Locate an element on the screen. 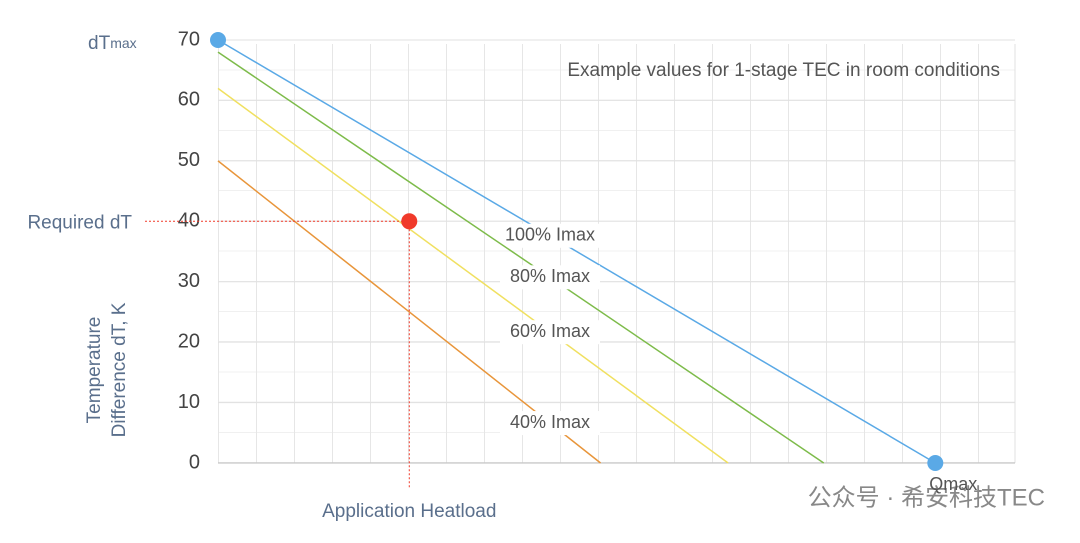 The image size is (1080, 543). y-axis-label: Temperature is located at coordinates (94, 370).